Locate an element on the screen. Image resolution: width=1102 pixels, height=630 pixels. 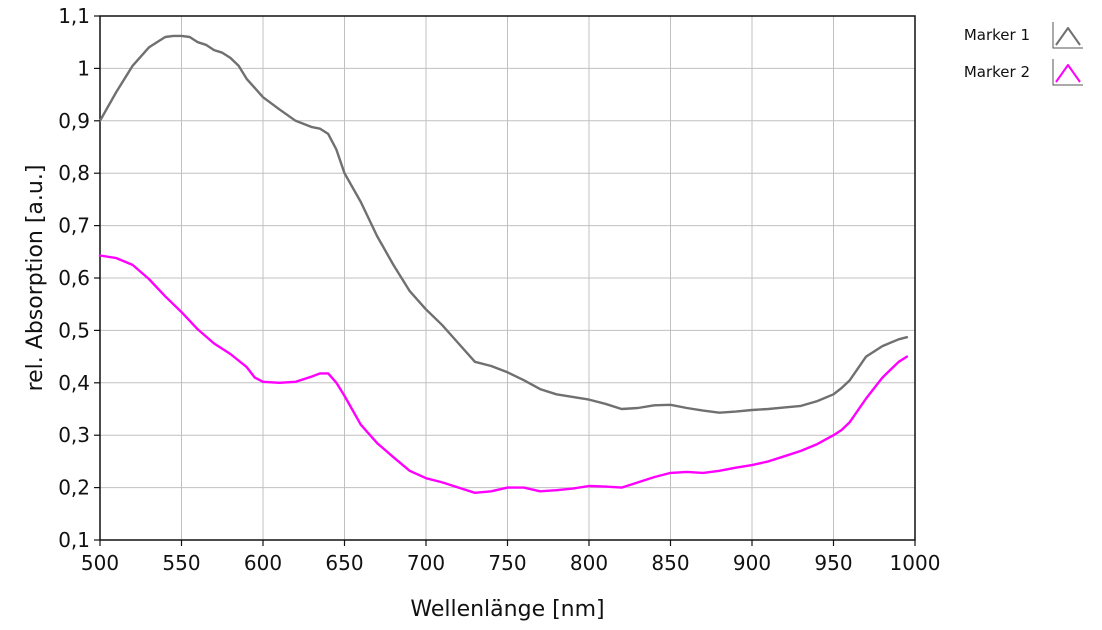
y-tick-label: 0,1 is located at coordinates (74, 540).